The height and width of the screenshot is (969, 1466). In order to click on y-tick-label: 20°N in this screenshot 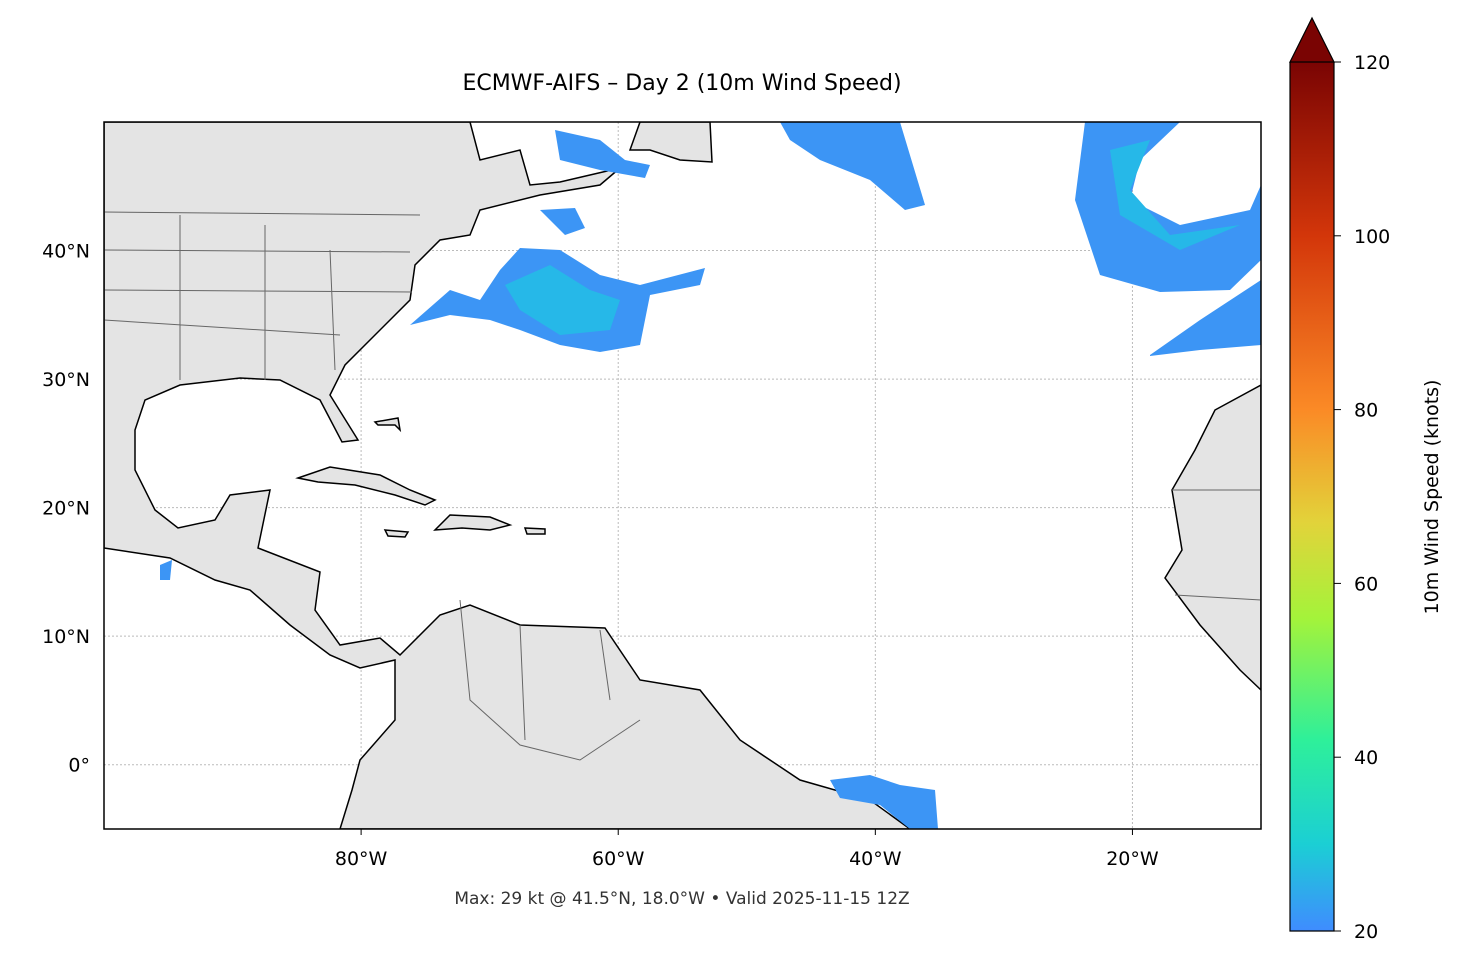, I will do `click(66, 509)`.